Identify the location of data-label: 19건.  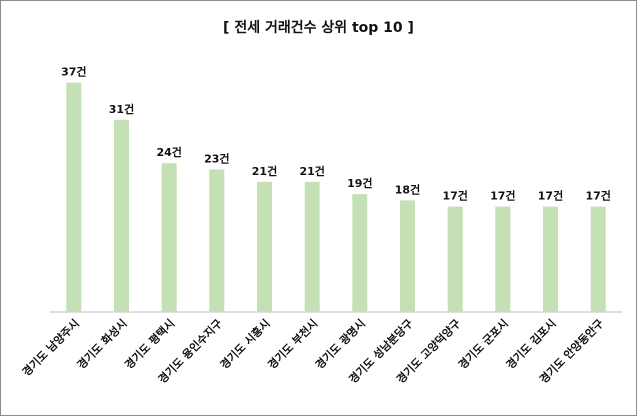
(359, 183).